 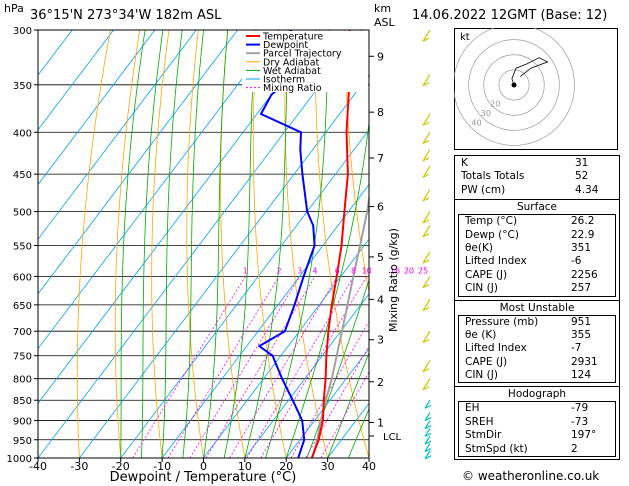 What do you see at coordinates (479, 247) in the screenshot?
I see `row-label: θe(K)` at bounding box center [479, 247].